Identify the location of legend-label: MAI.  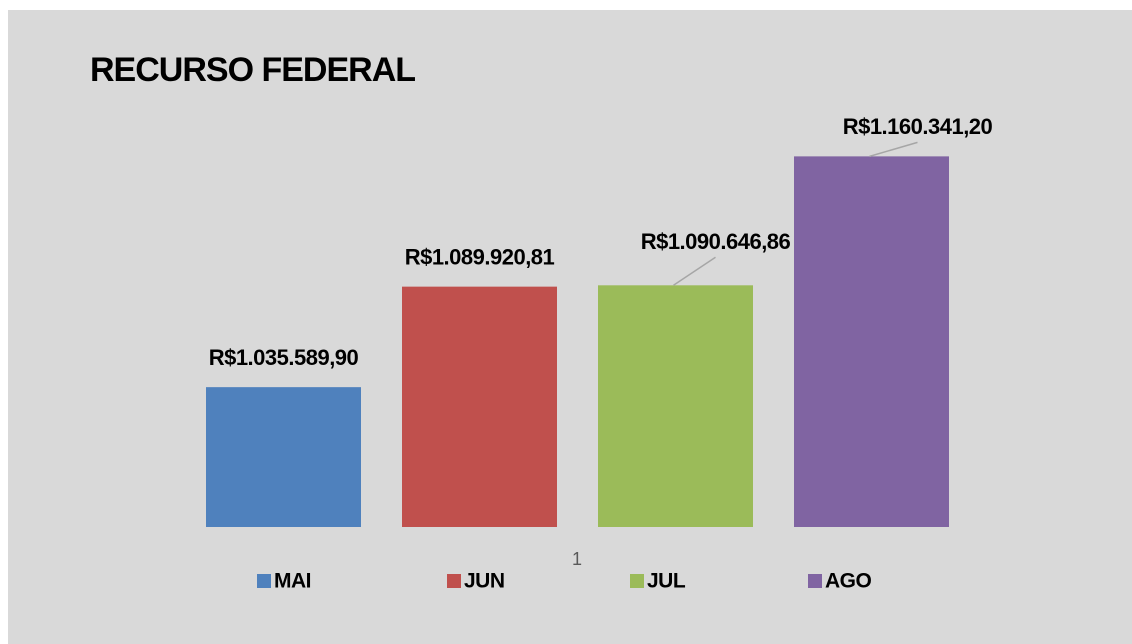
(292, 581).